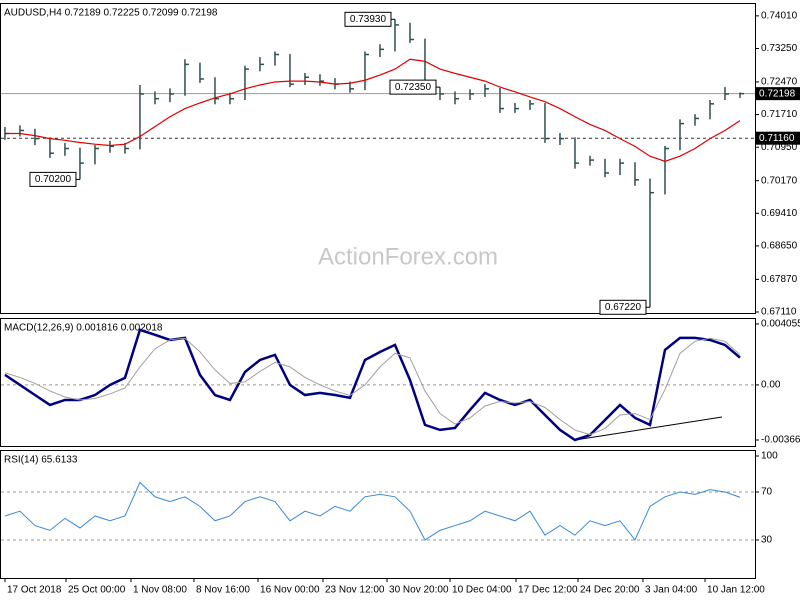  I want to click on x-tick-label: 16 Nov 00:00, so click(290, 590).